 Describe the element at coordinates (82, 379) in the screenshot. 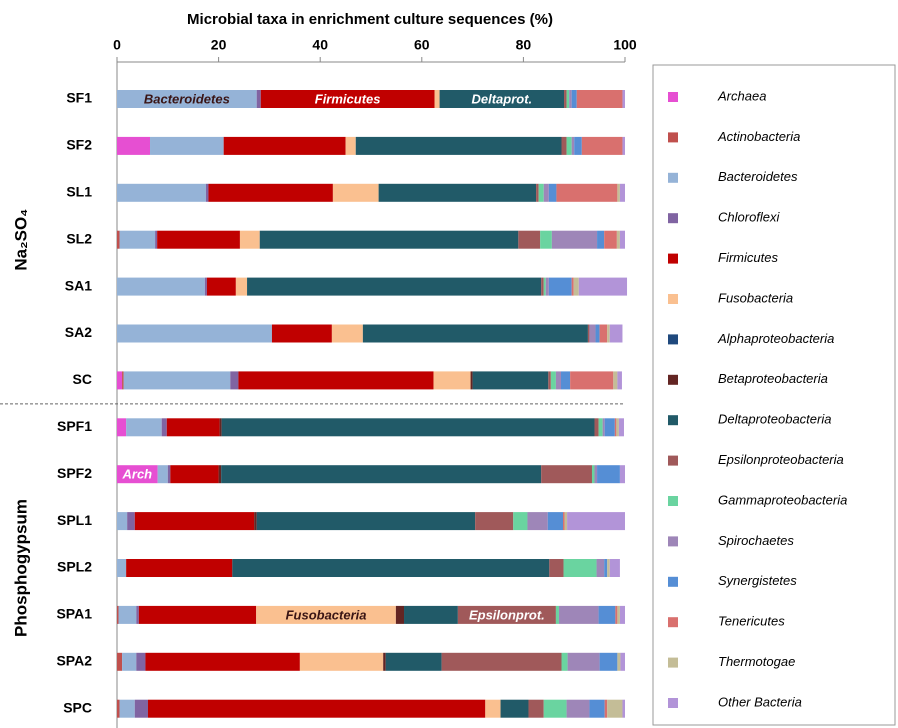

I see `y-tick-label: SC` at that location.